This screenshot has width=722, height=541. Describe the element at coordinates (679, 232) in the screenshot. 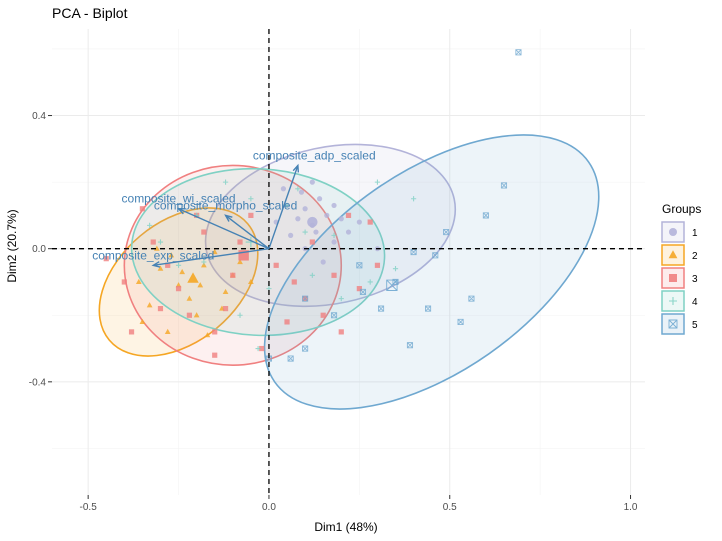

I see `legend-item-1: 1` at that location.